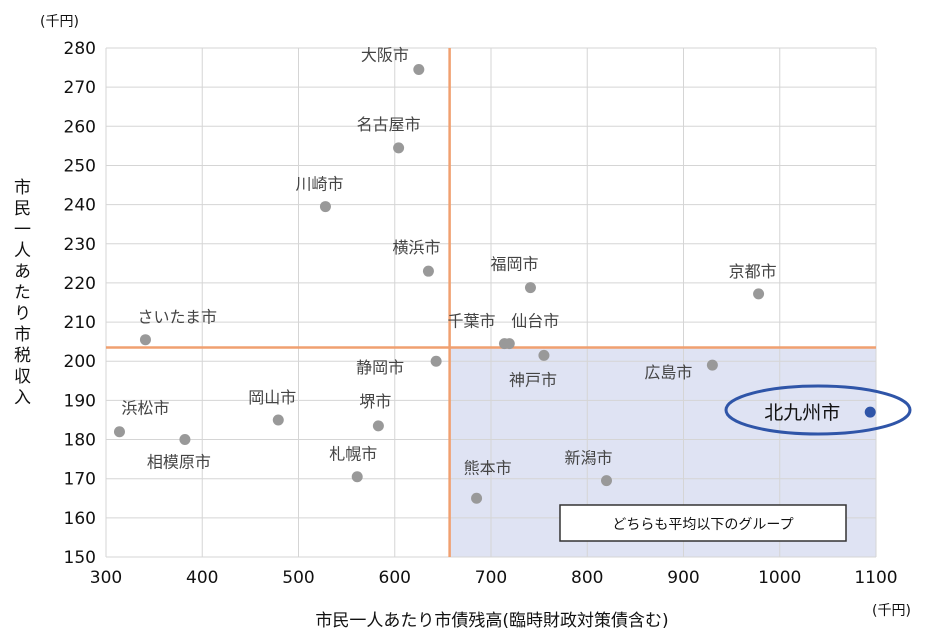 Image resolution: width=932 pixels, height=635 pixels. Describe the element at coordinates (20, 293) in the screenshot. I see `y-axis-title: 市民一人あたり市税収入` at that location.